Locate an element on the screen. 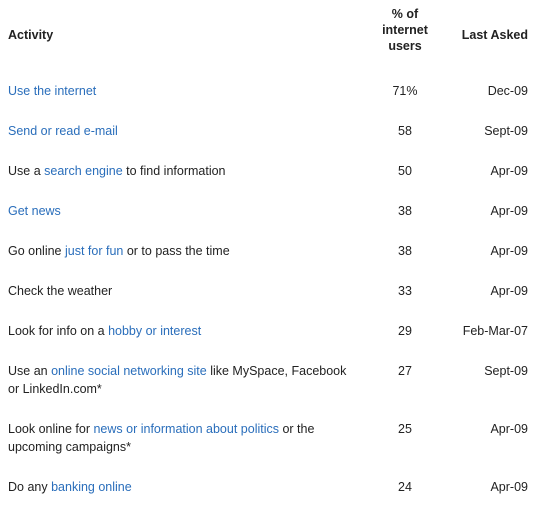 The height and width of the screenshot is (507, 535). header-percent-line3: users is located at coordinates (405, 46).